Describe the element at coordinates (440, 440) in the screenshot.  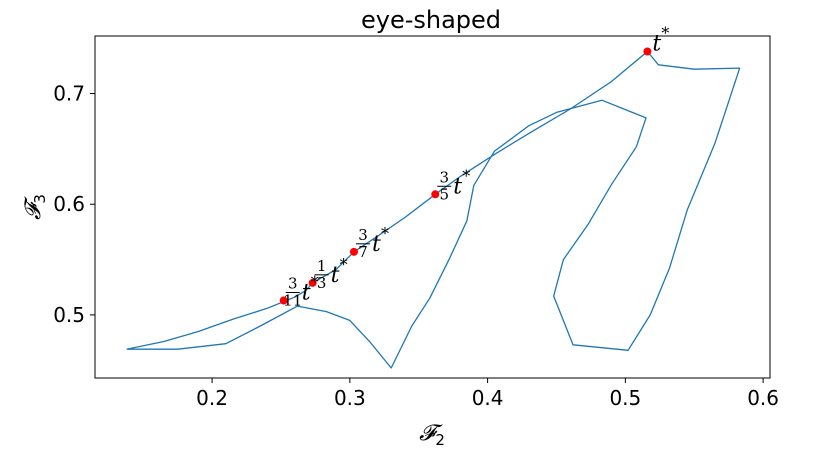
I see `x-axis-label-subscript: 2` at that location.